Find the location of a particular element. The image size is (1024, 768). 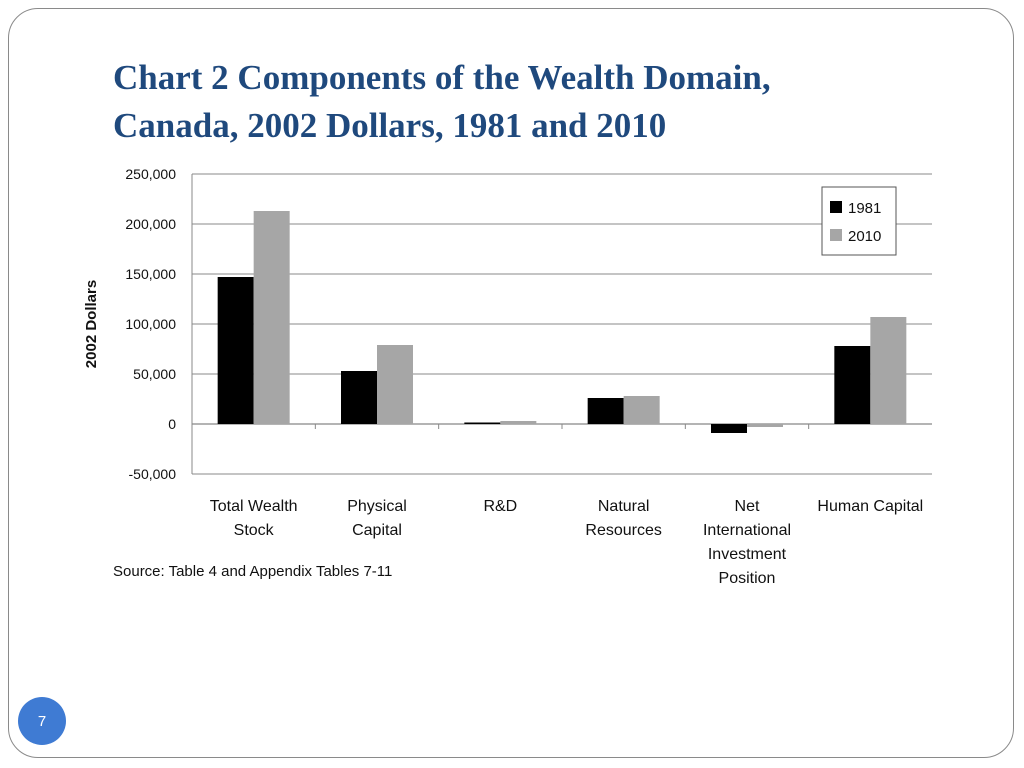

y-tick-label: -50,000 is located at coordinates (153, 474).